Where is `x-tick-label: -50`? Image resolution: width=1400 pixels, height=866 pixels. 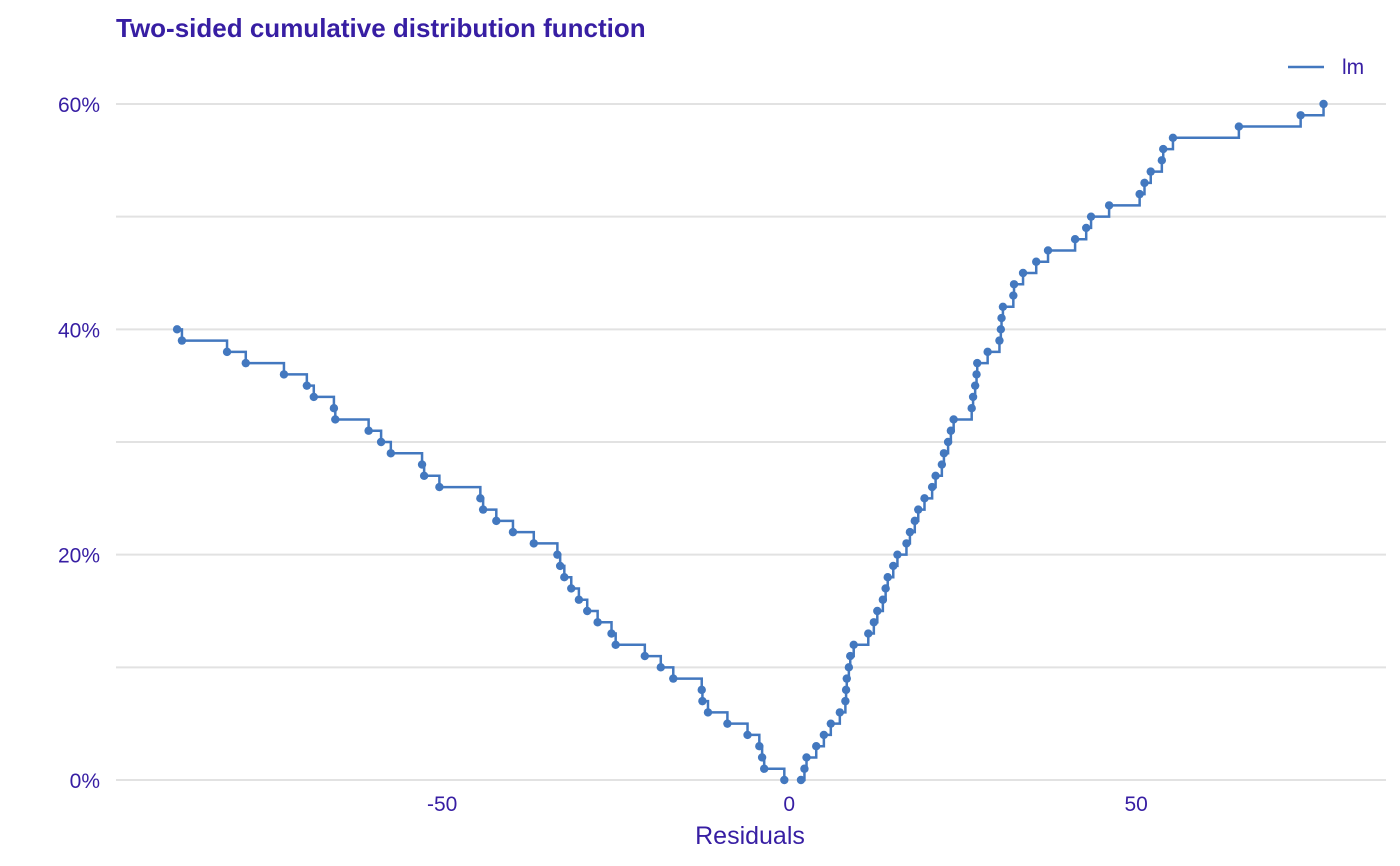 x-tick-label: -50 is located at coordinates (442, 804).